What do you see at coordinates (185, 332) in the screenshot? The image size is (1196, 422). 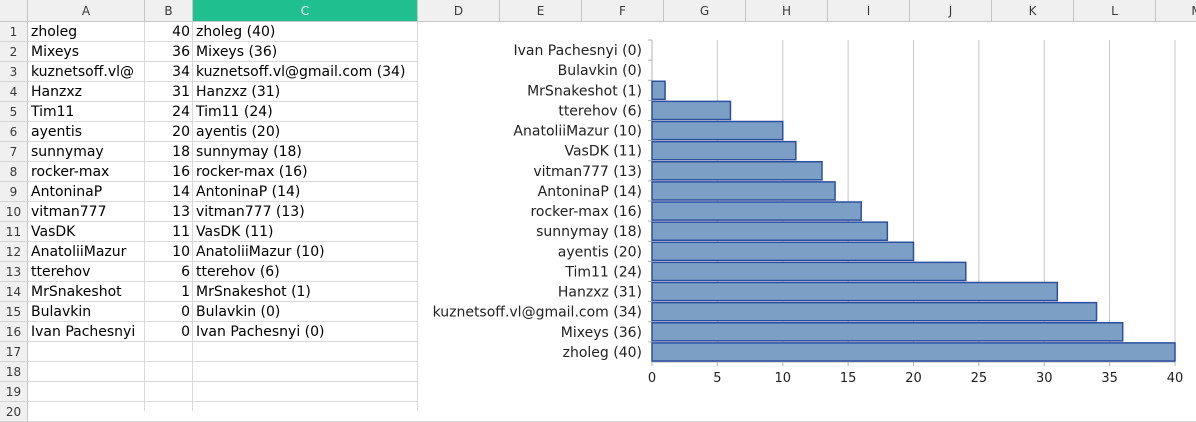 I see `cell-b-row-16: 0` at bounding box center [185, 332].